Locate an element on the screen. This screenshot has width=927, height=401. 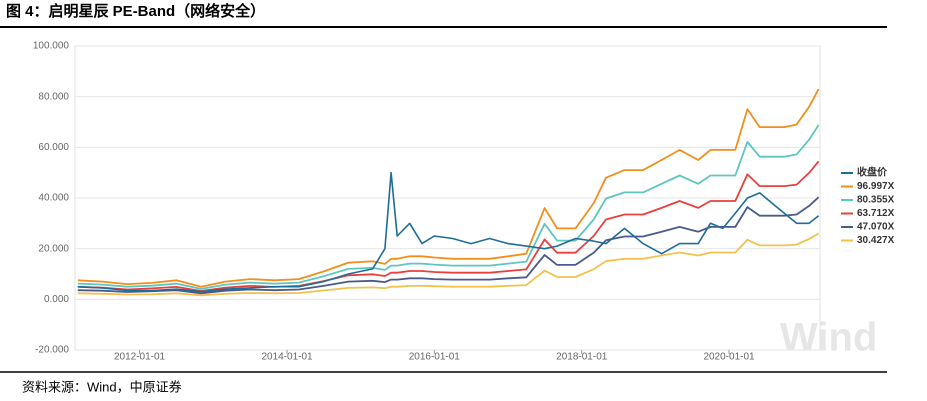
watermark: Wind is located at coordinates (828, 338).